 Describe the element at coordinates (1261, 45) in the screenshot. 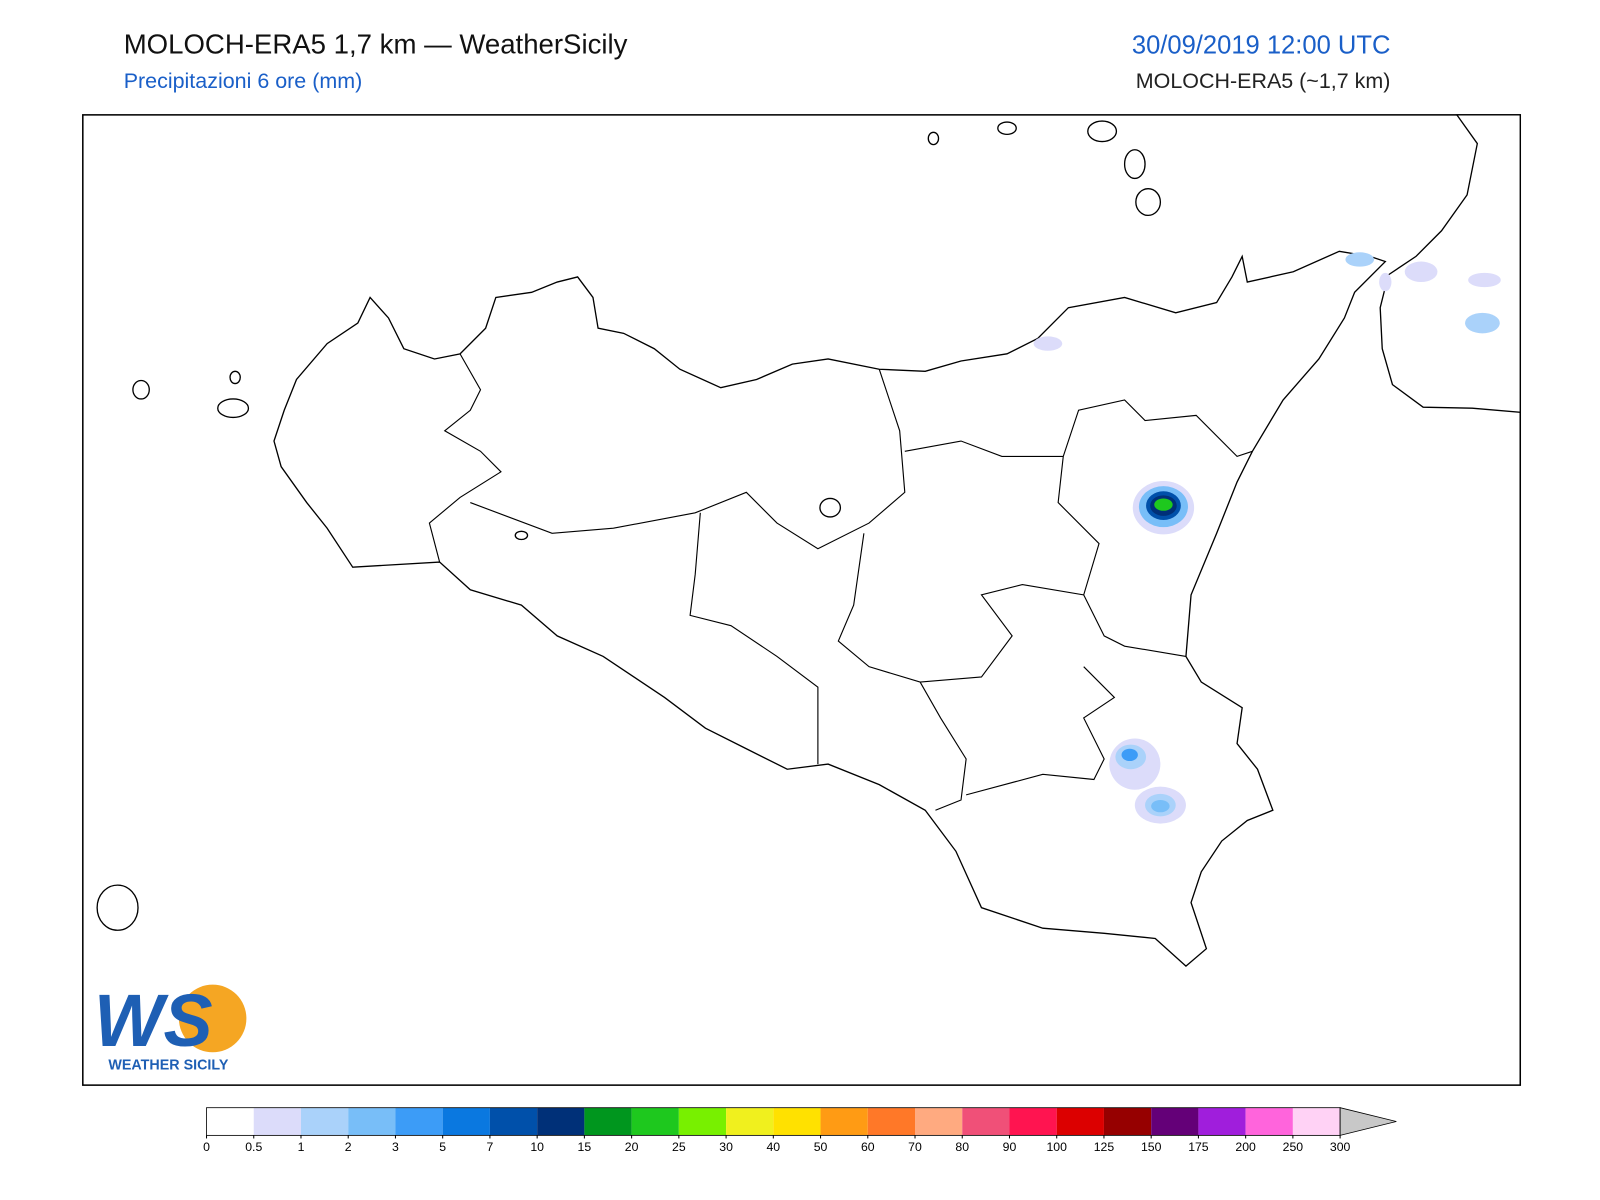

I see `date: 30/09/2019 12:00 UTC` at that location.